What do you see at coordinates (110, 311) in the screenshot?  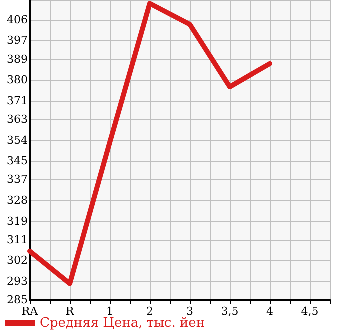 I see `x-tick-label: 1` at bounding box center [110, 311].